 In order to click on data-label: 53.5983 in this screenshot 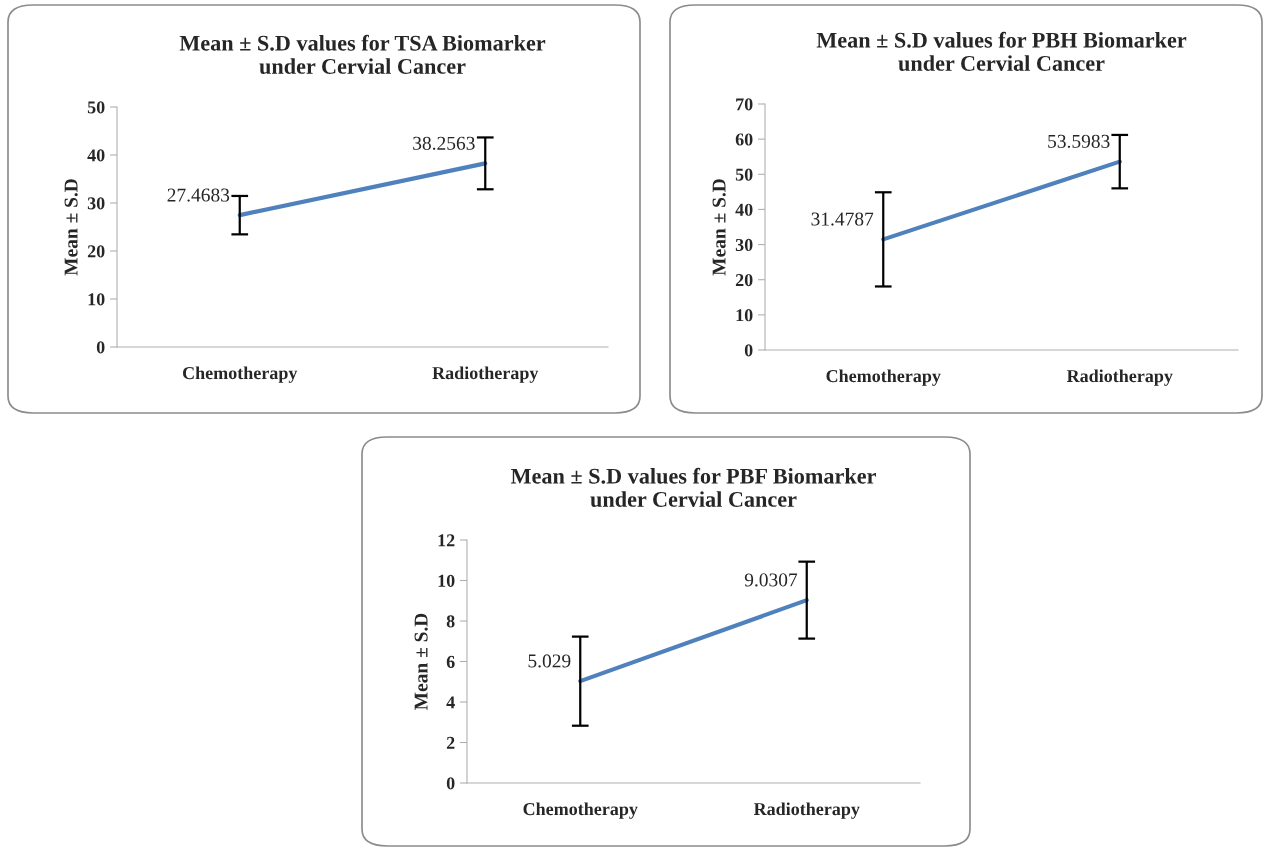, I will do `click(1079, 141)`.